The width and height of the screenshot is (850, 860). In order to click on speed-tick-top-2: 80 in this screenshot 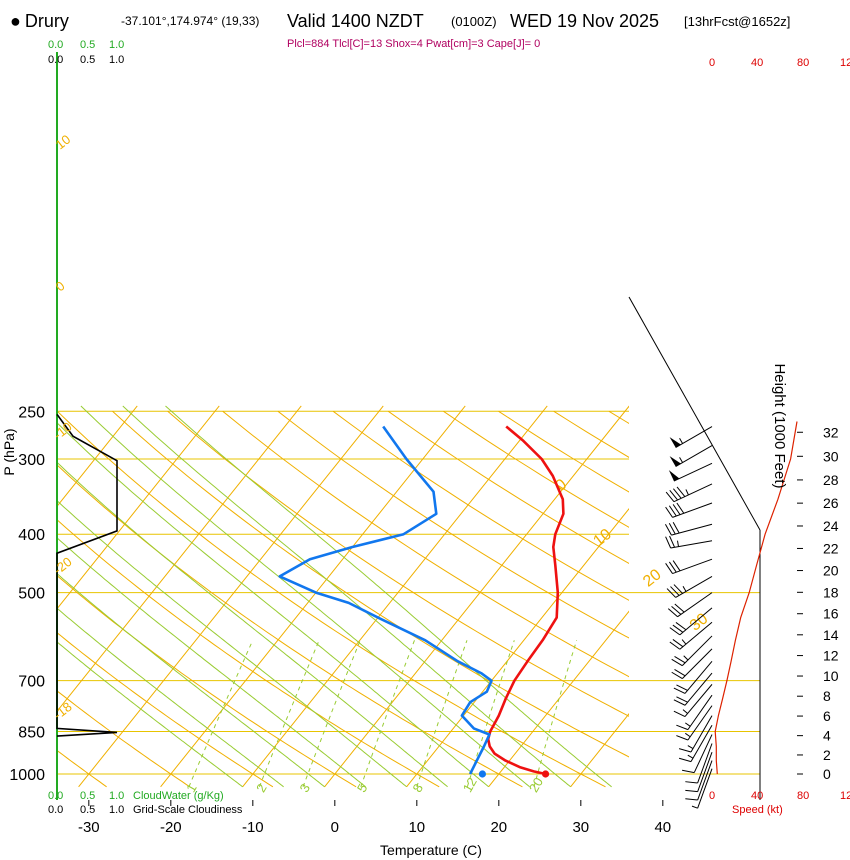, I will do `click(803, 63)`.